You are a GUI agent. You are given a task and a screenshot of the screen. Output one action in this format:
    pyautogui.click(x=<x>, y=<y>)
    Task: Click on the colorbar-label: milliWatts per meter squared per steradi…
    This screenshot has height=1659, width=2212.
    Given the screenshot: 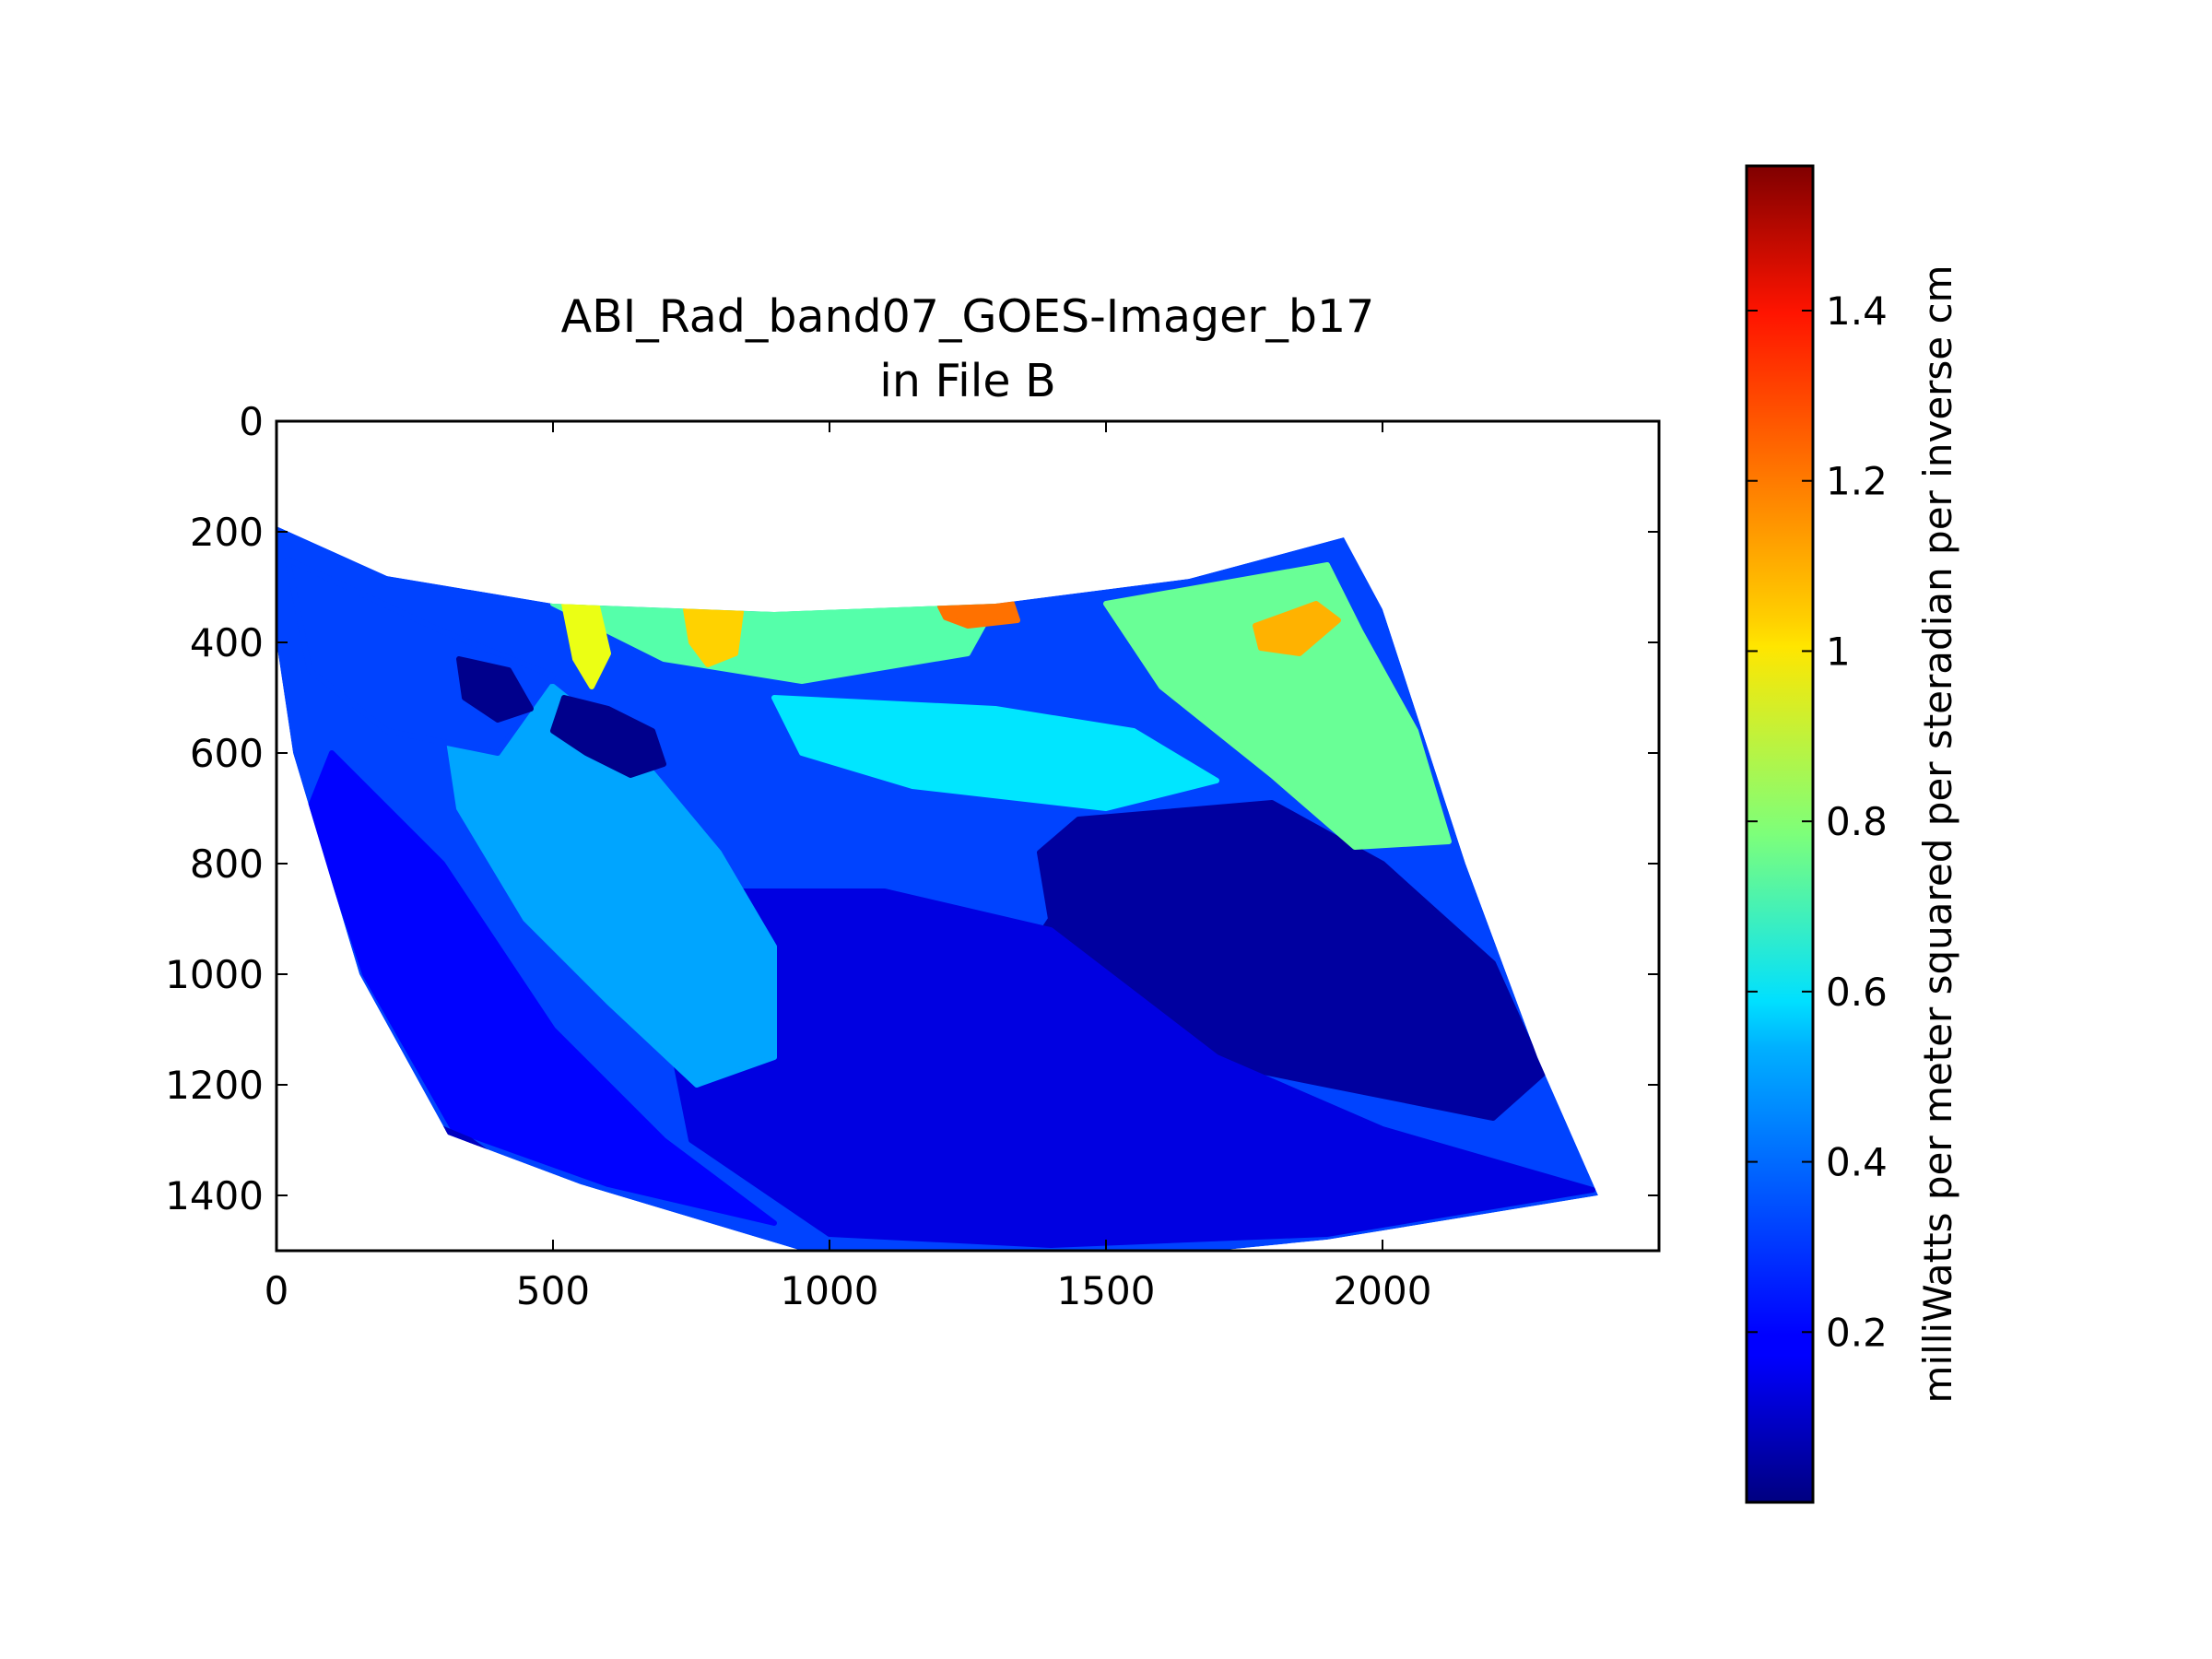 What is the action you would take?
    pyautogui.click(x=1937, y=834)
    